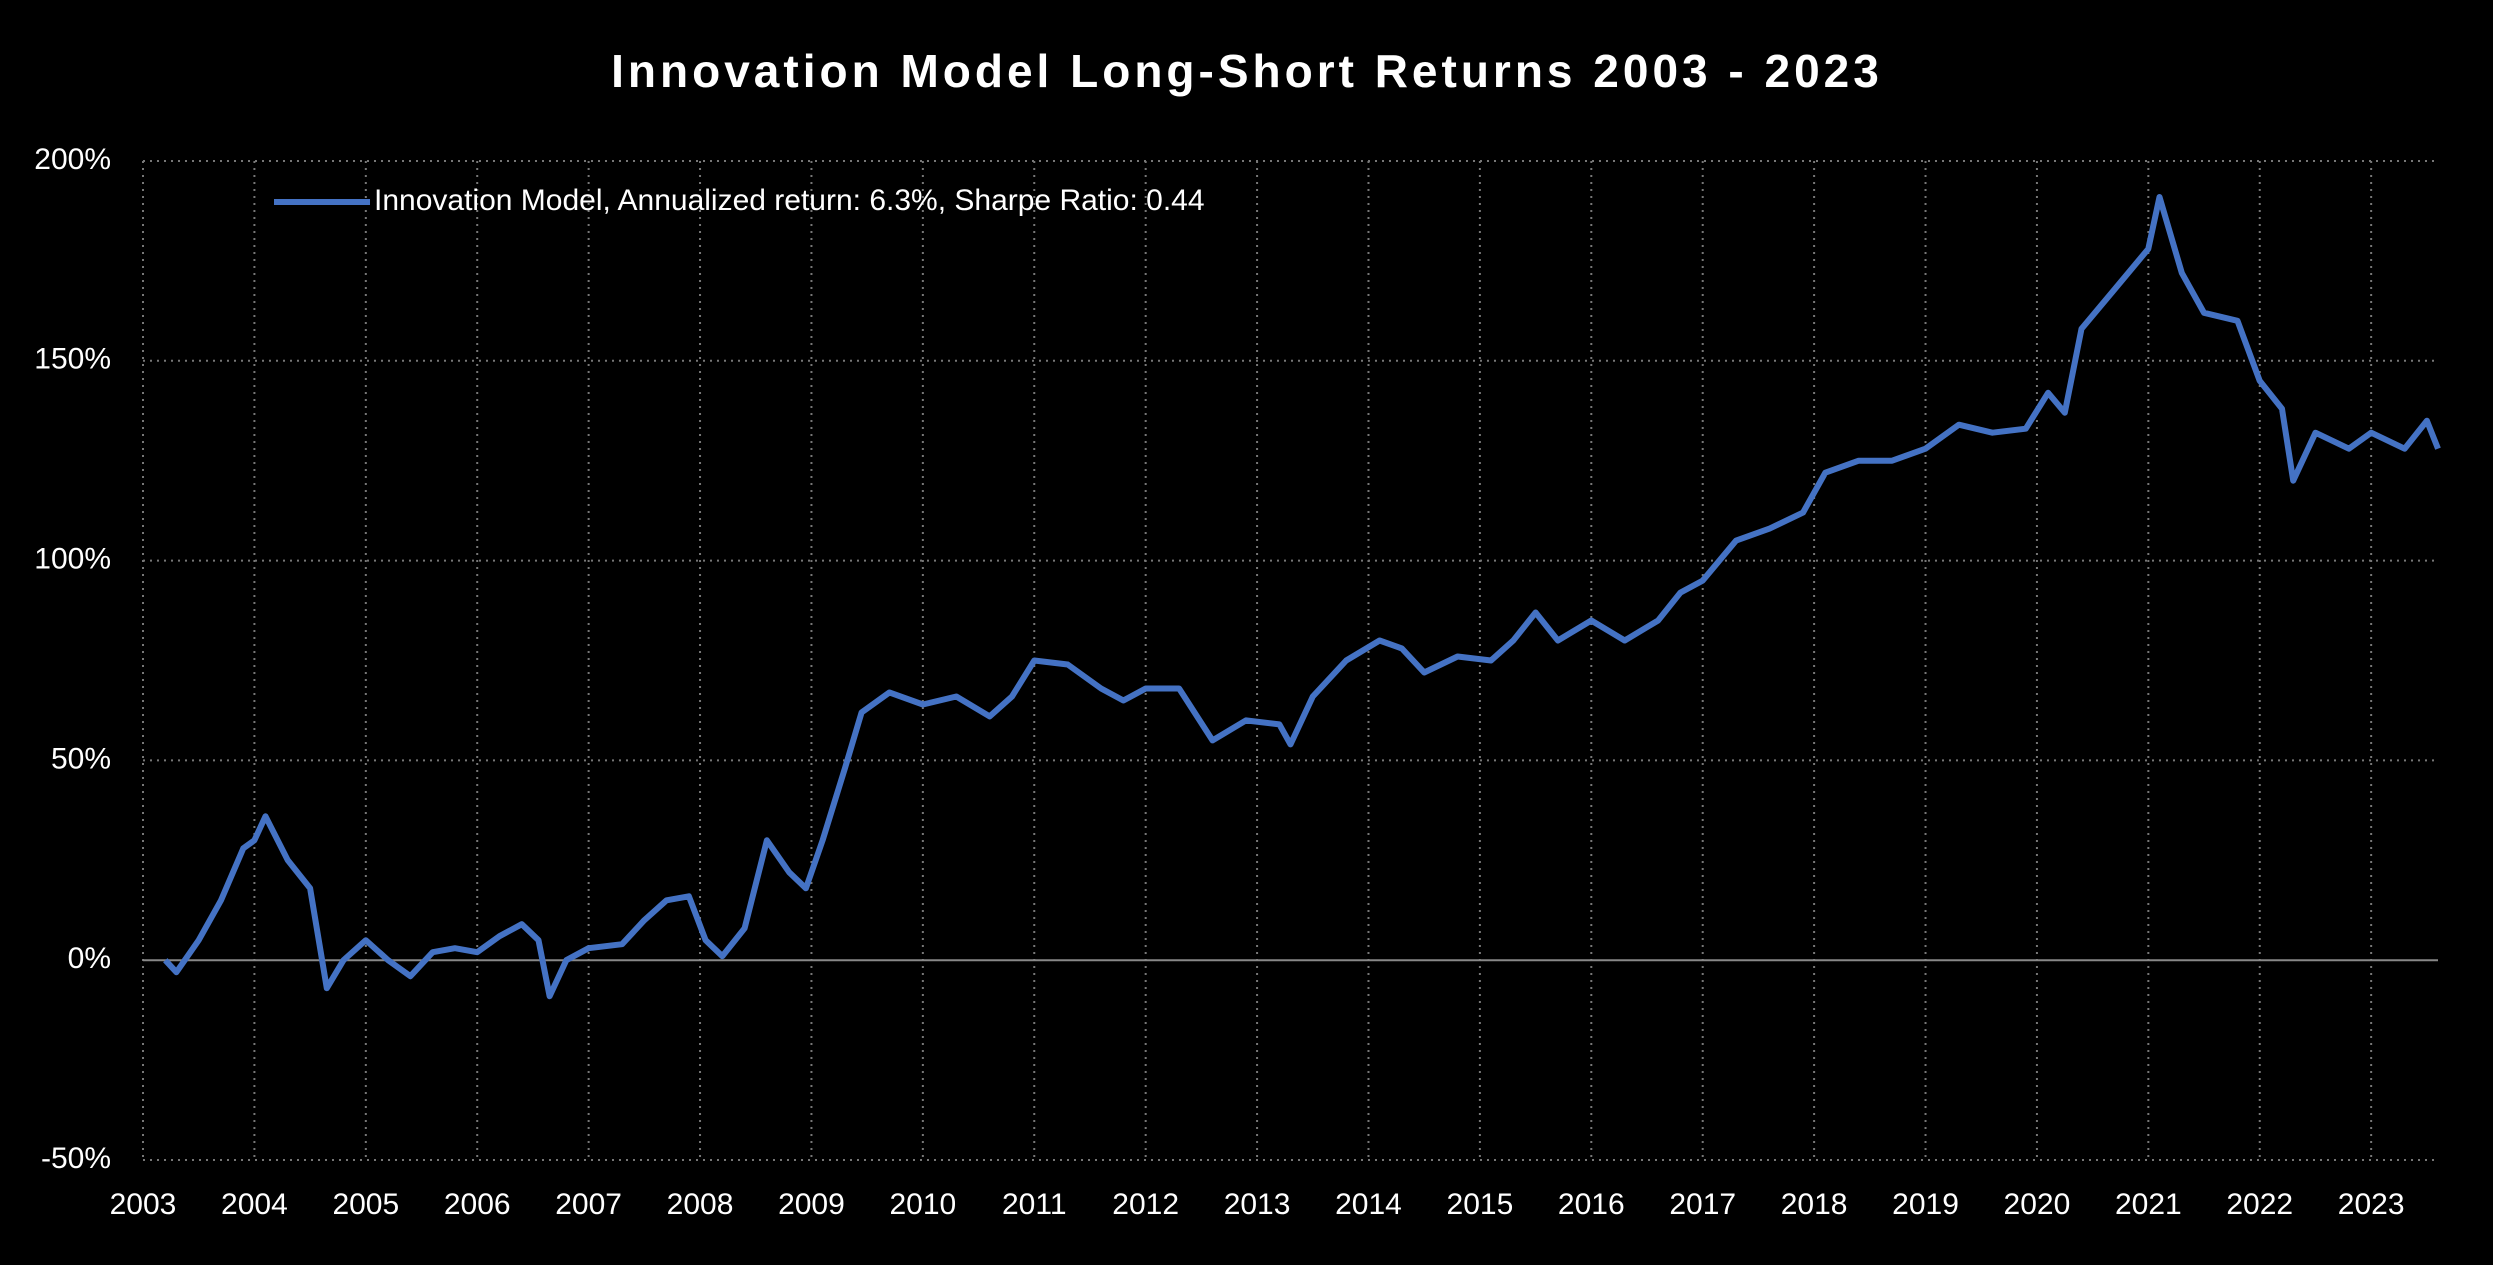  What do you see at coordinates (365, 1204) in the screenshot?
I see `x-tick-label: 2005` at bounding box center [365, 1204].